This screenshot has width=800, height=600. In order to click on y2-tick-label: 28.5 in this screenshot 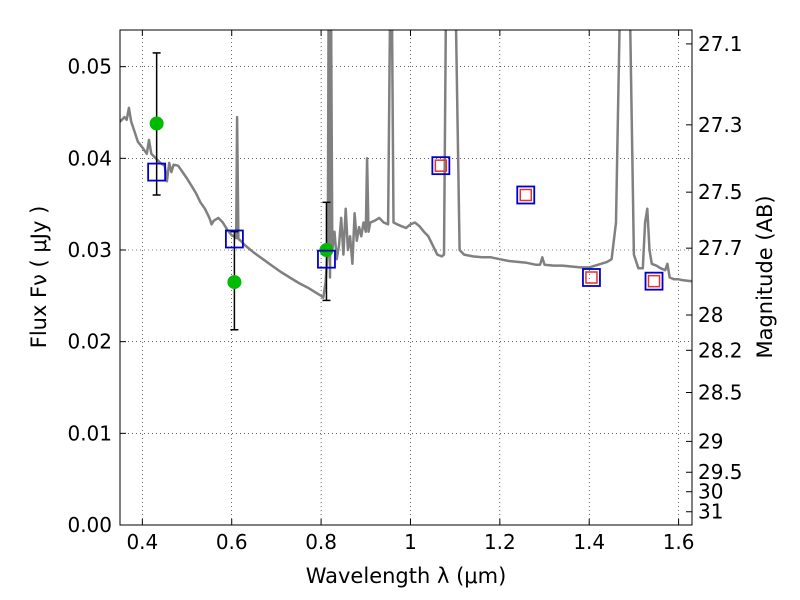, I will do `click(720, 392)`.